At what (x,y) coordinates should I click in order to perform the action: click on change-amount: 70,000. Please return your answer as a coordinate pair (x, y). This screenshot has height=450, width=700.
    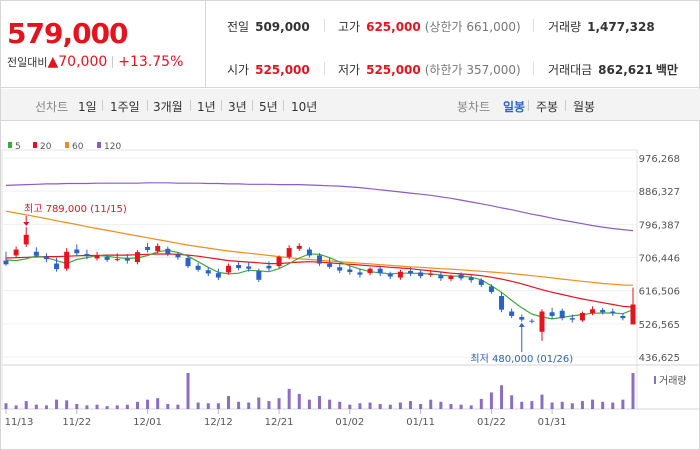
    Looking at the image, I should click on (83, 62).